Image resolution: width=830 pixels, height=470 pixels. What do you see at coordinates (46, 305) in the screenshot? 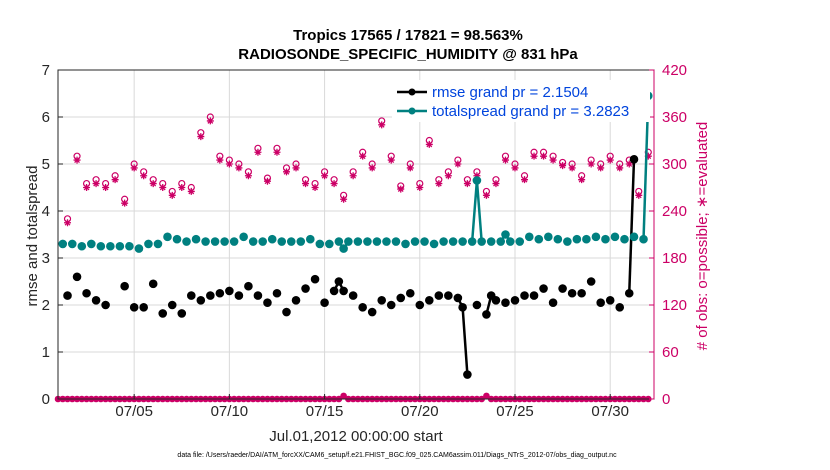
I see `left-tick-label: 2` at bounding box center [46, 305].